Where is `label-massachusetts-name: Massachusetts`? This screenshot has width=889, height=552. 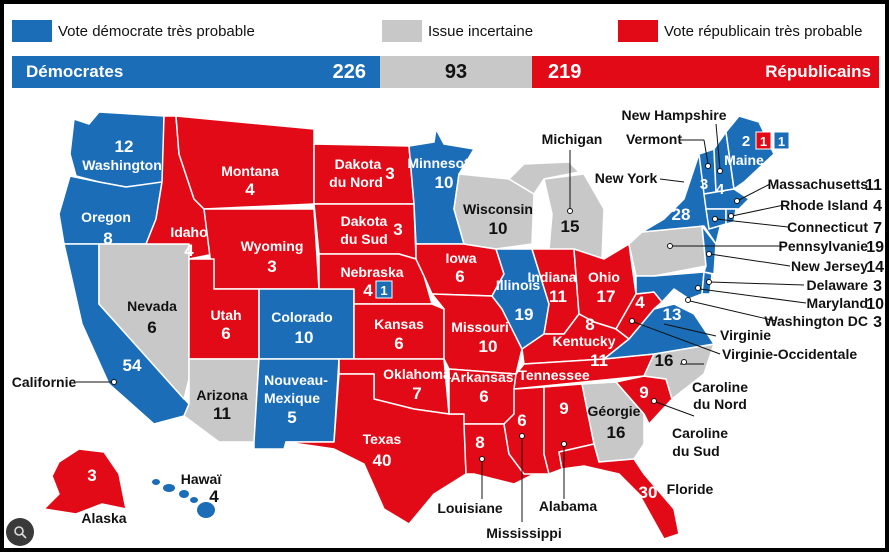
label-massachusetts-name: Massachusetts is located at coordinates (818, 184).